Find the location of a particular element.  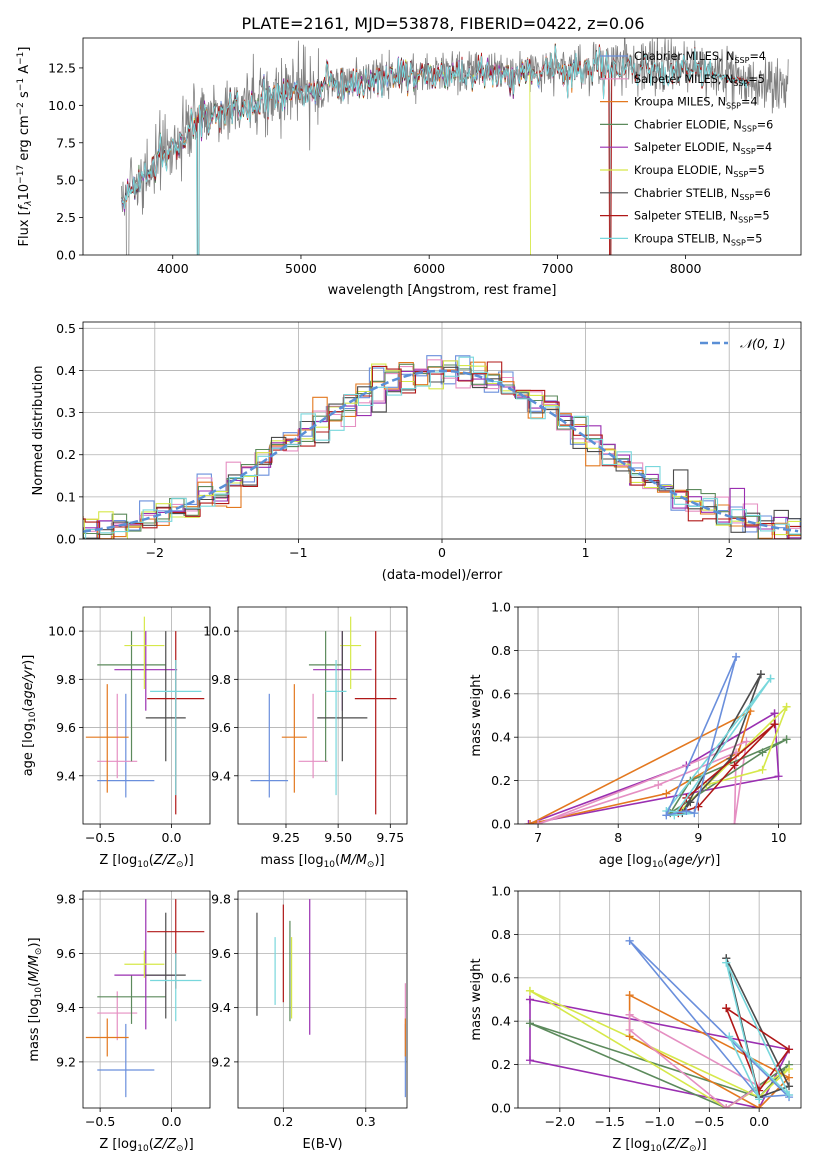

age_vs_mass-ytick-label: 9.6 is located at coordinates (221, 727).